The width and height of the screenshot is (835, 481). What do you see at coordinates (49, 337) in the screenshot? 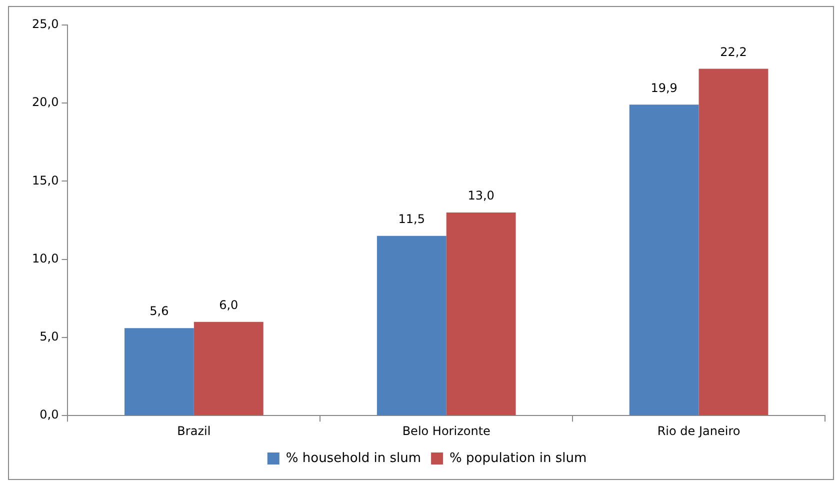
I see `y-tick-label: 5,0` at bounding box center [49, 337].